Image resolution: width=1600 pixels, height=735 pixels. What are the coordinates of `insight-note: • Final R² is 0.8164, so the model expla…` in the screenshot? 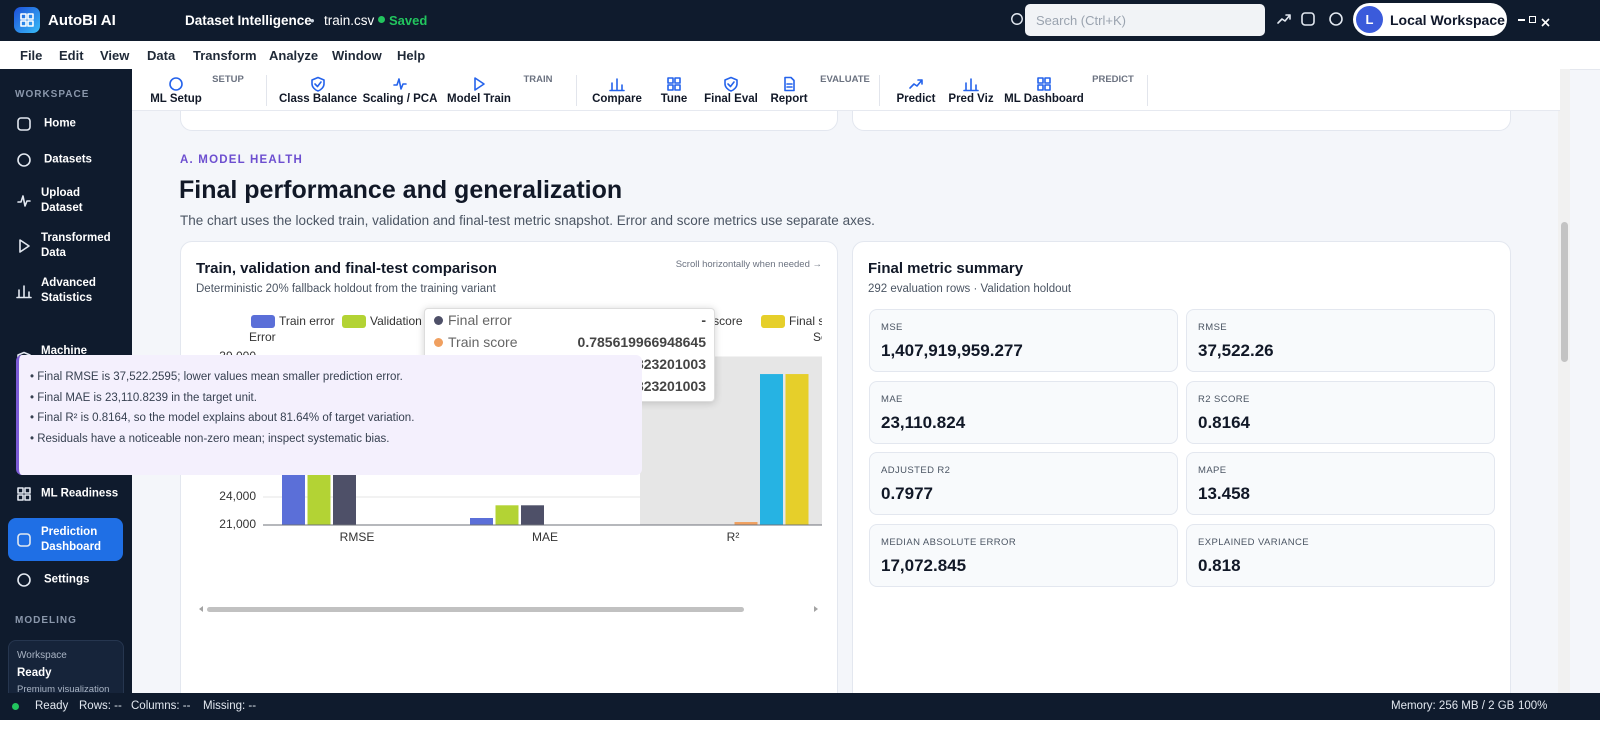 It's located at (222, 418).